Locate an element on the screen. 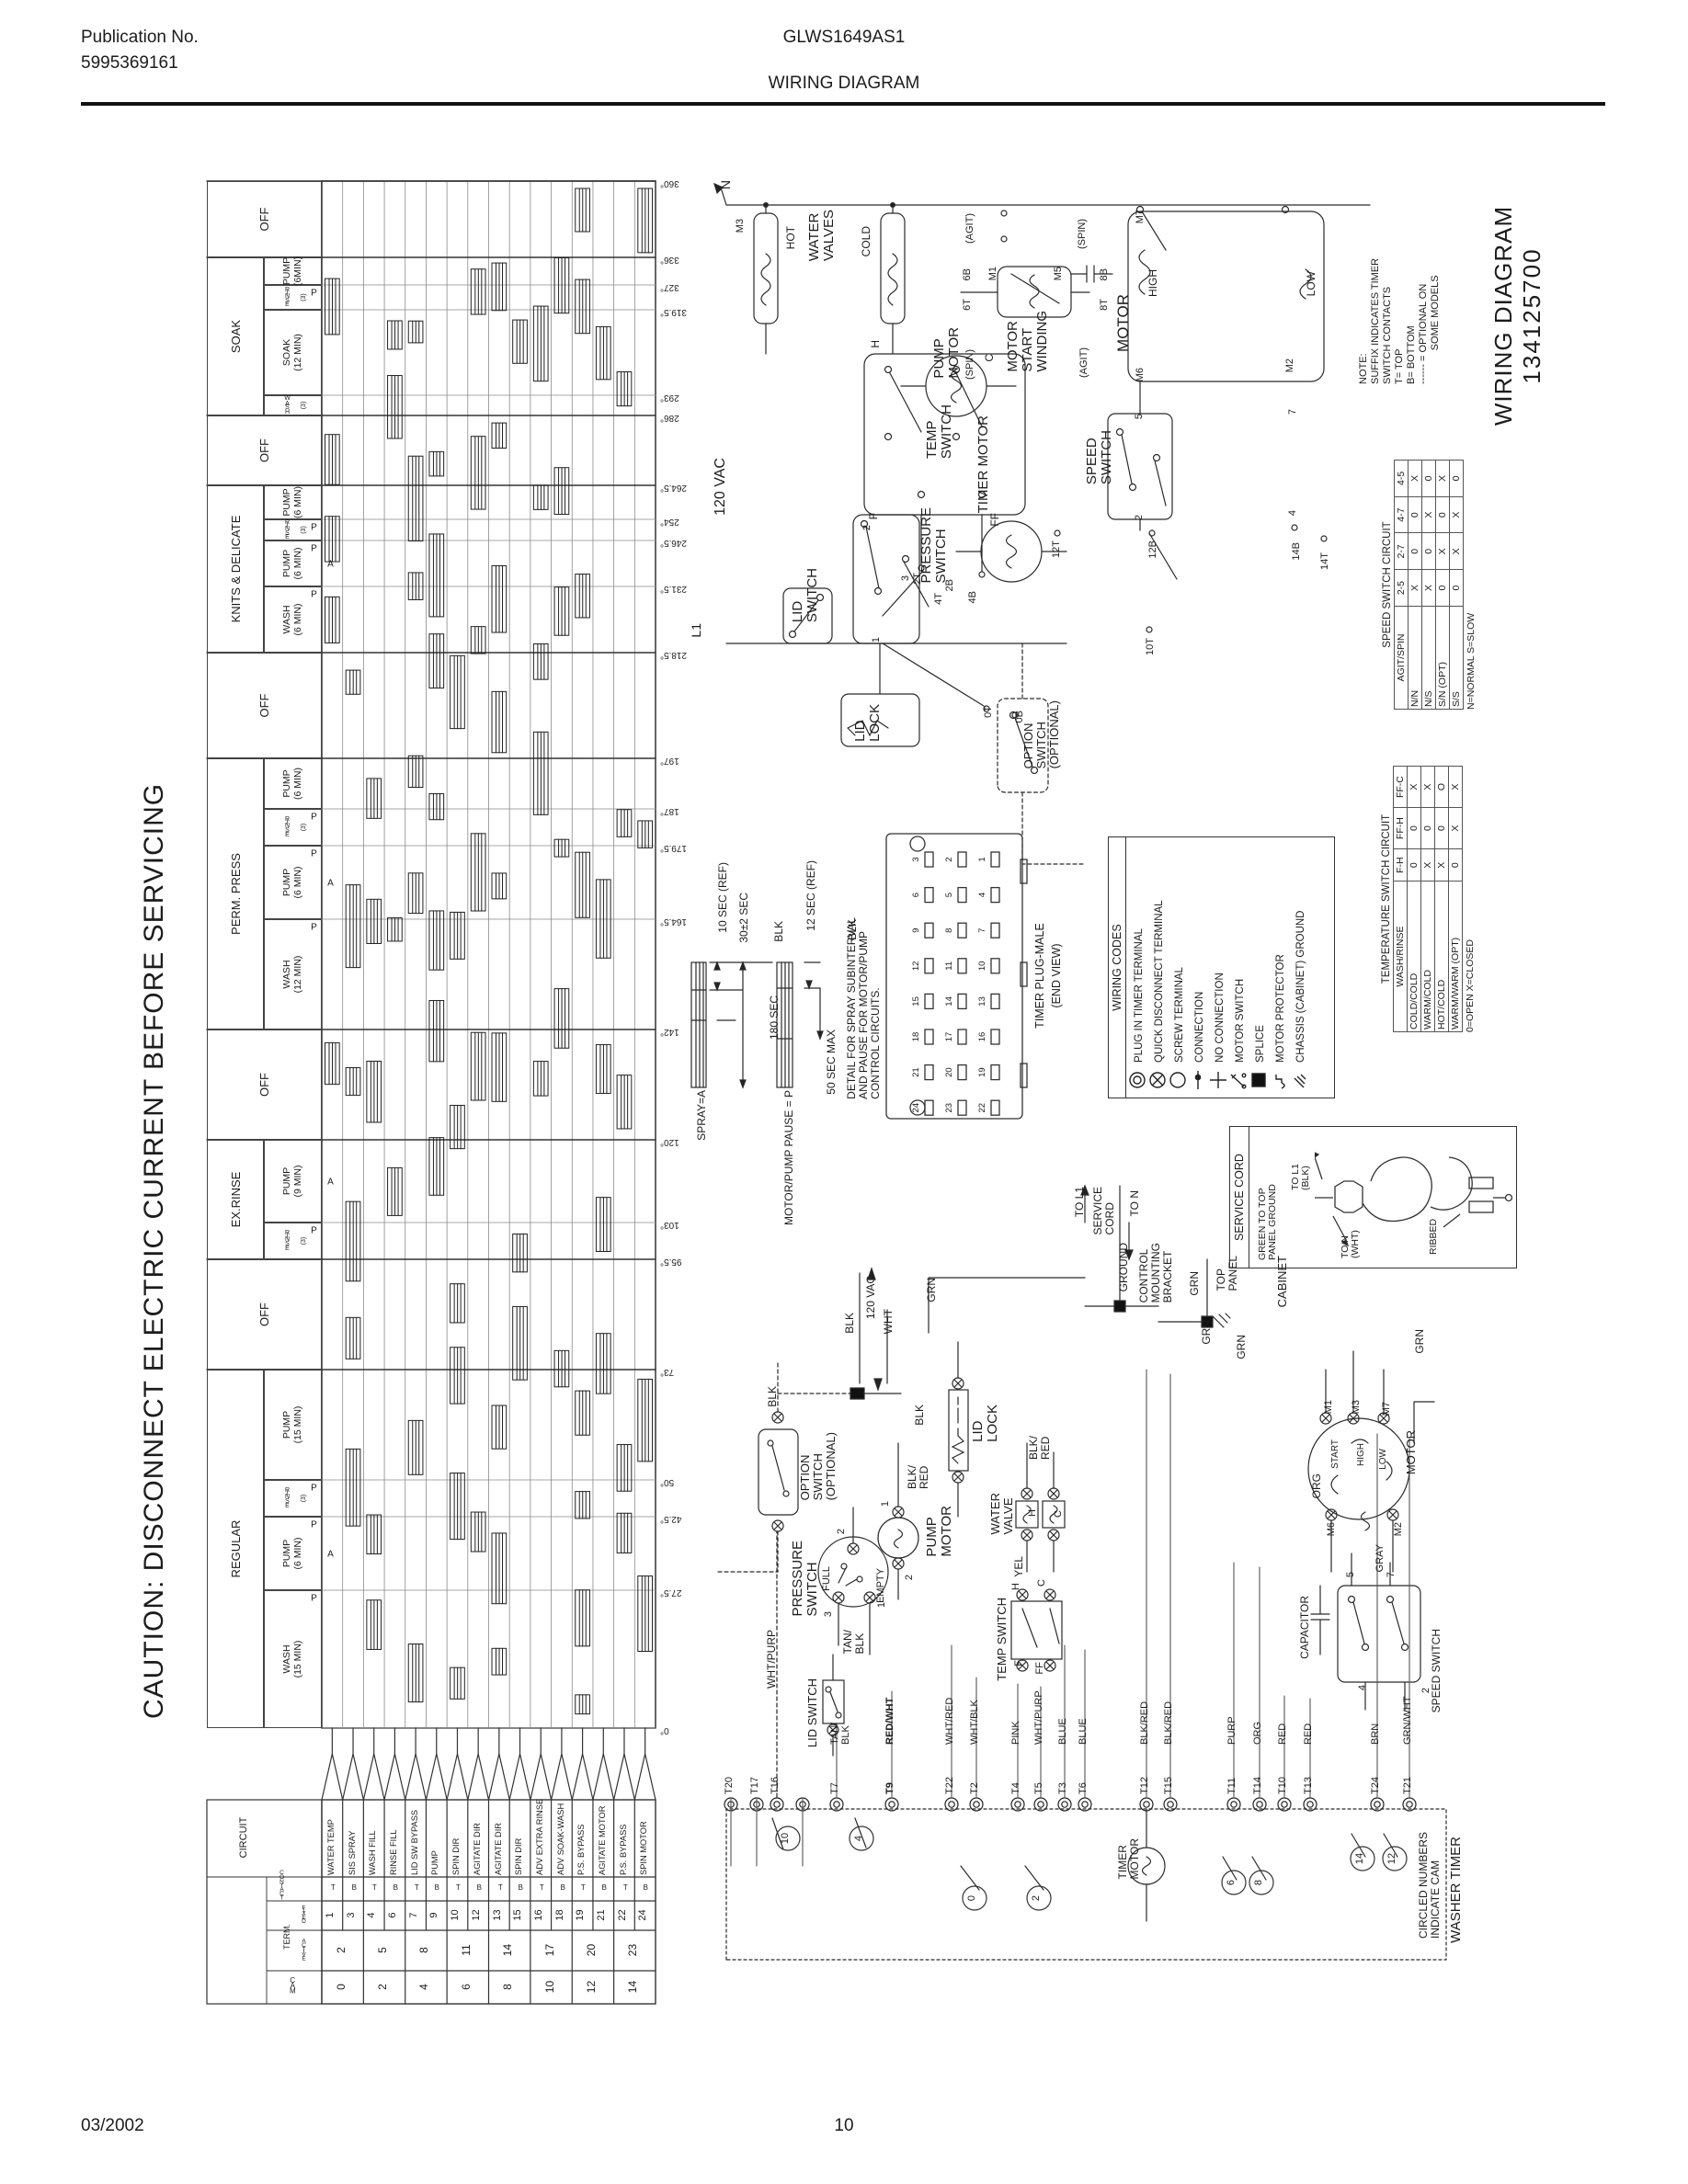 The width and height of the screenshot is (1688, 2184). cam-table-active: 11 is located at coordinates (466, 1950).